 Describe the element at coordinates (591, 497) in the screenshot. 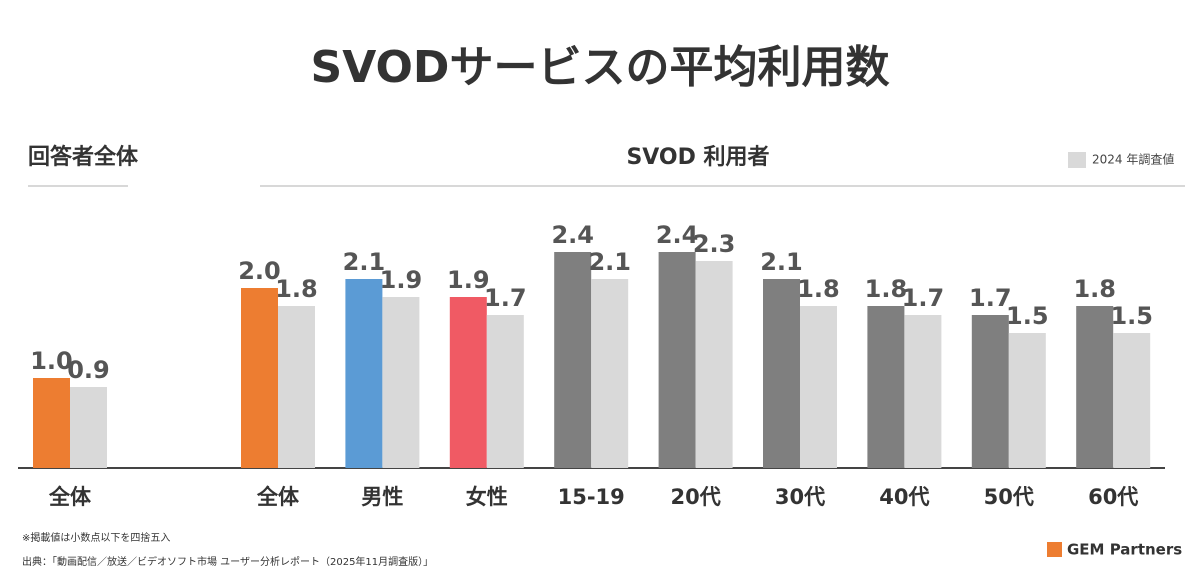

I see `x-tick-label: 15-19` at that location.